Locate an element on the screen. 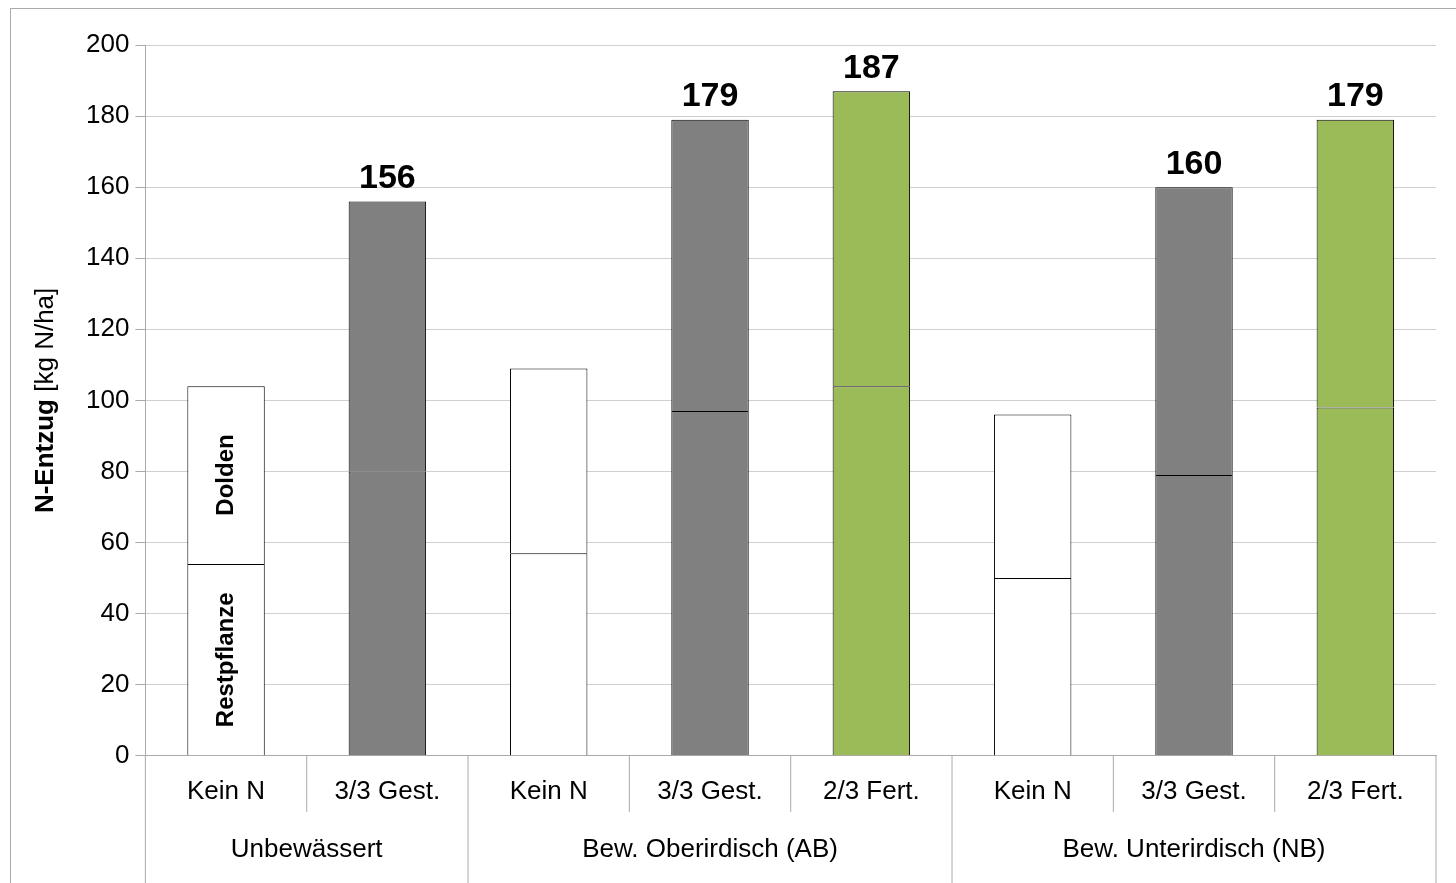 This screenshot has width=1456, height=883. y-tick-label: 80 is located at coordinates (115, 469).